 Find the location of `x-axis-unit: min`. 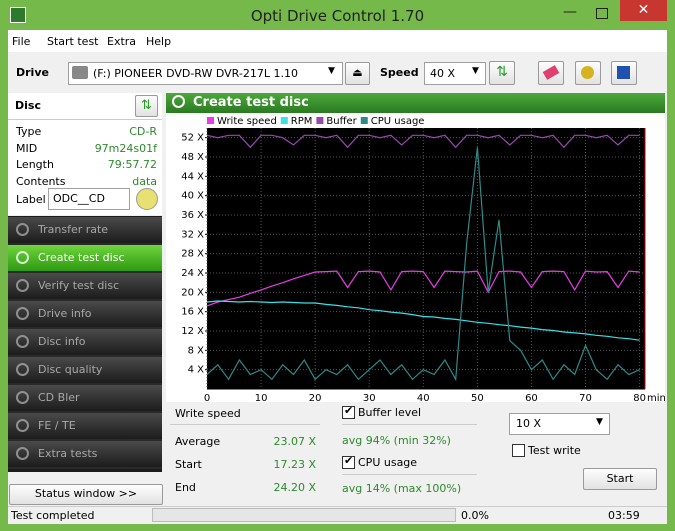

x-axis-unit: min is located at coordinates (656, 398).